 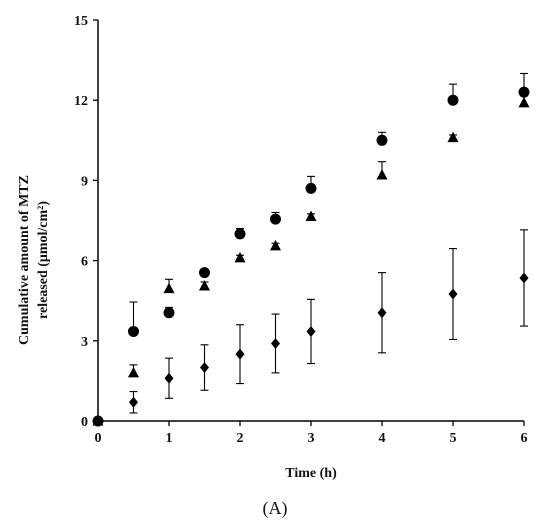 I want to click on x-tick-label: 3, so click(x=311, y=438).